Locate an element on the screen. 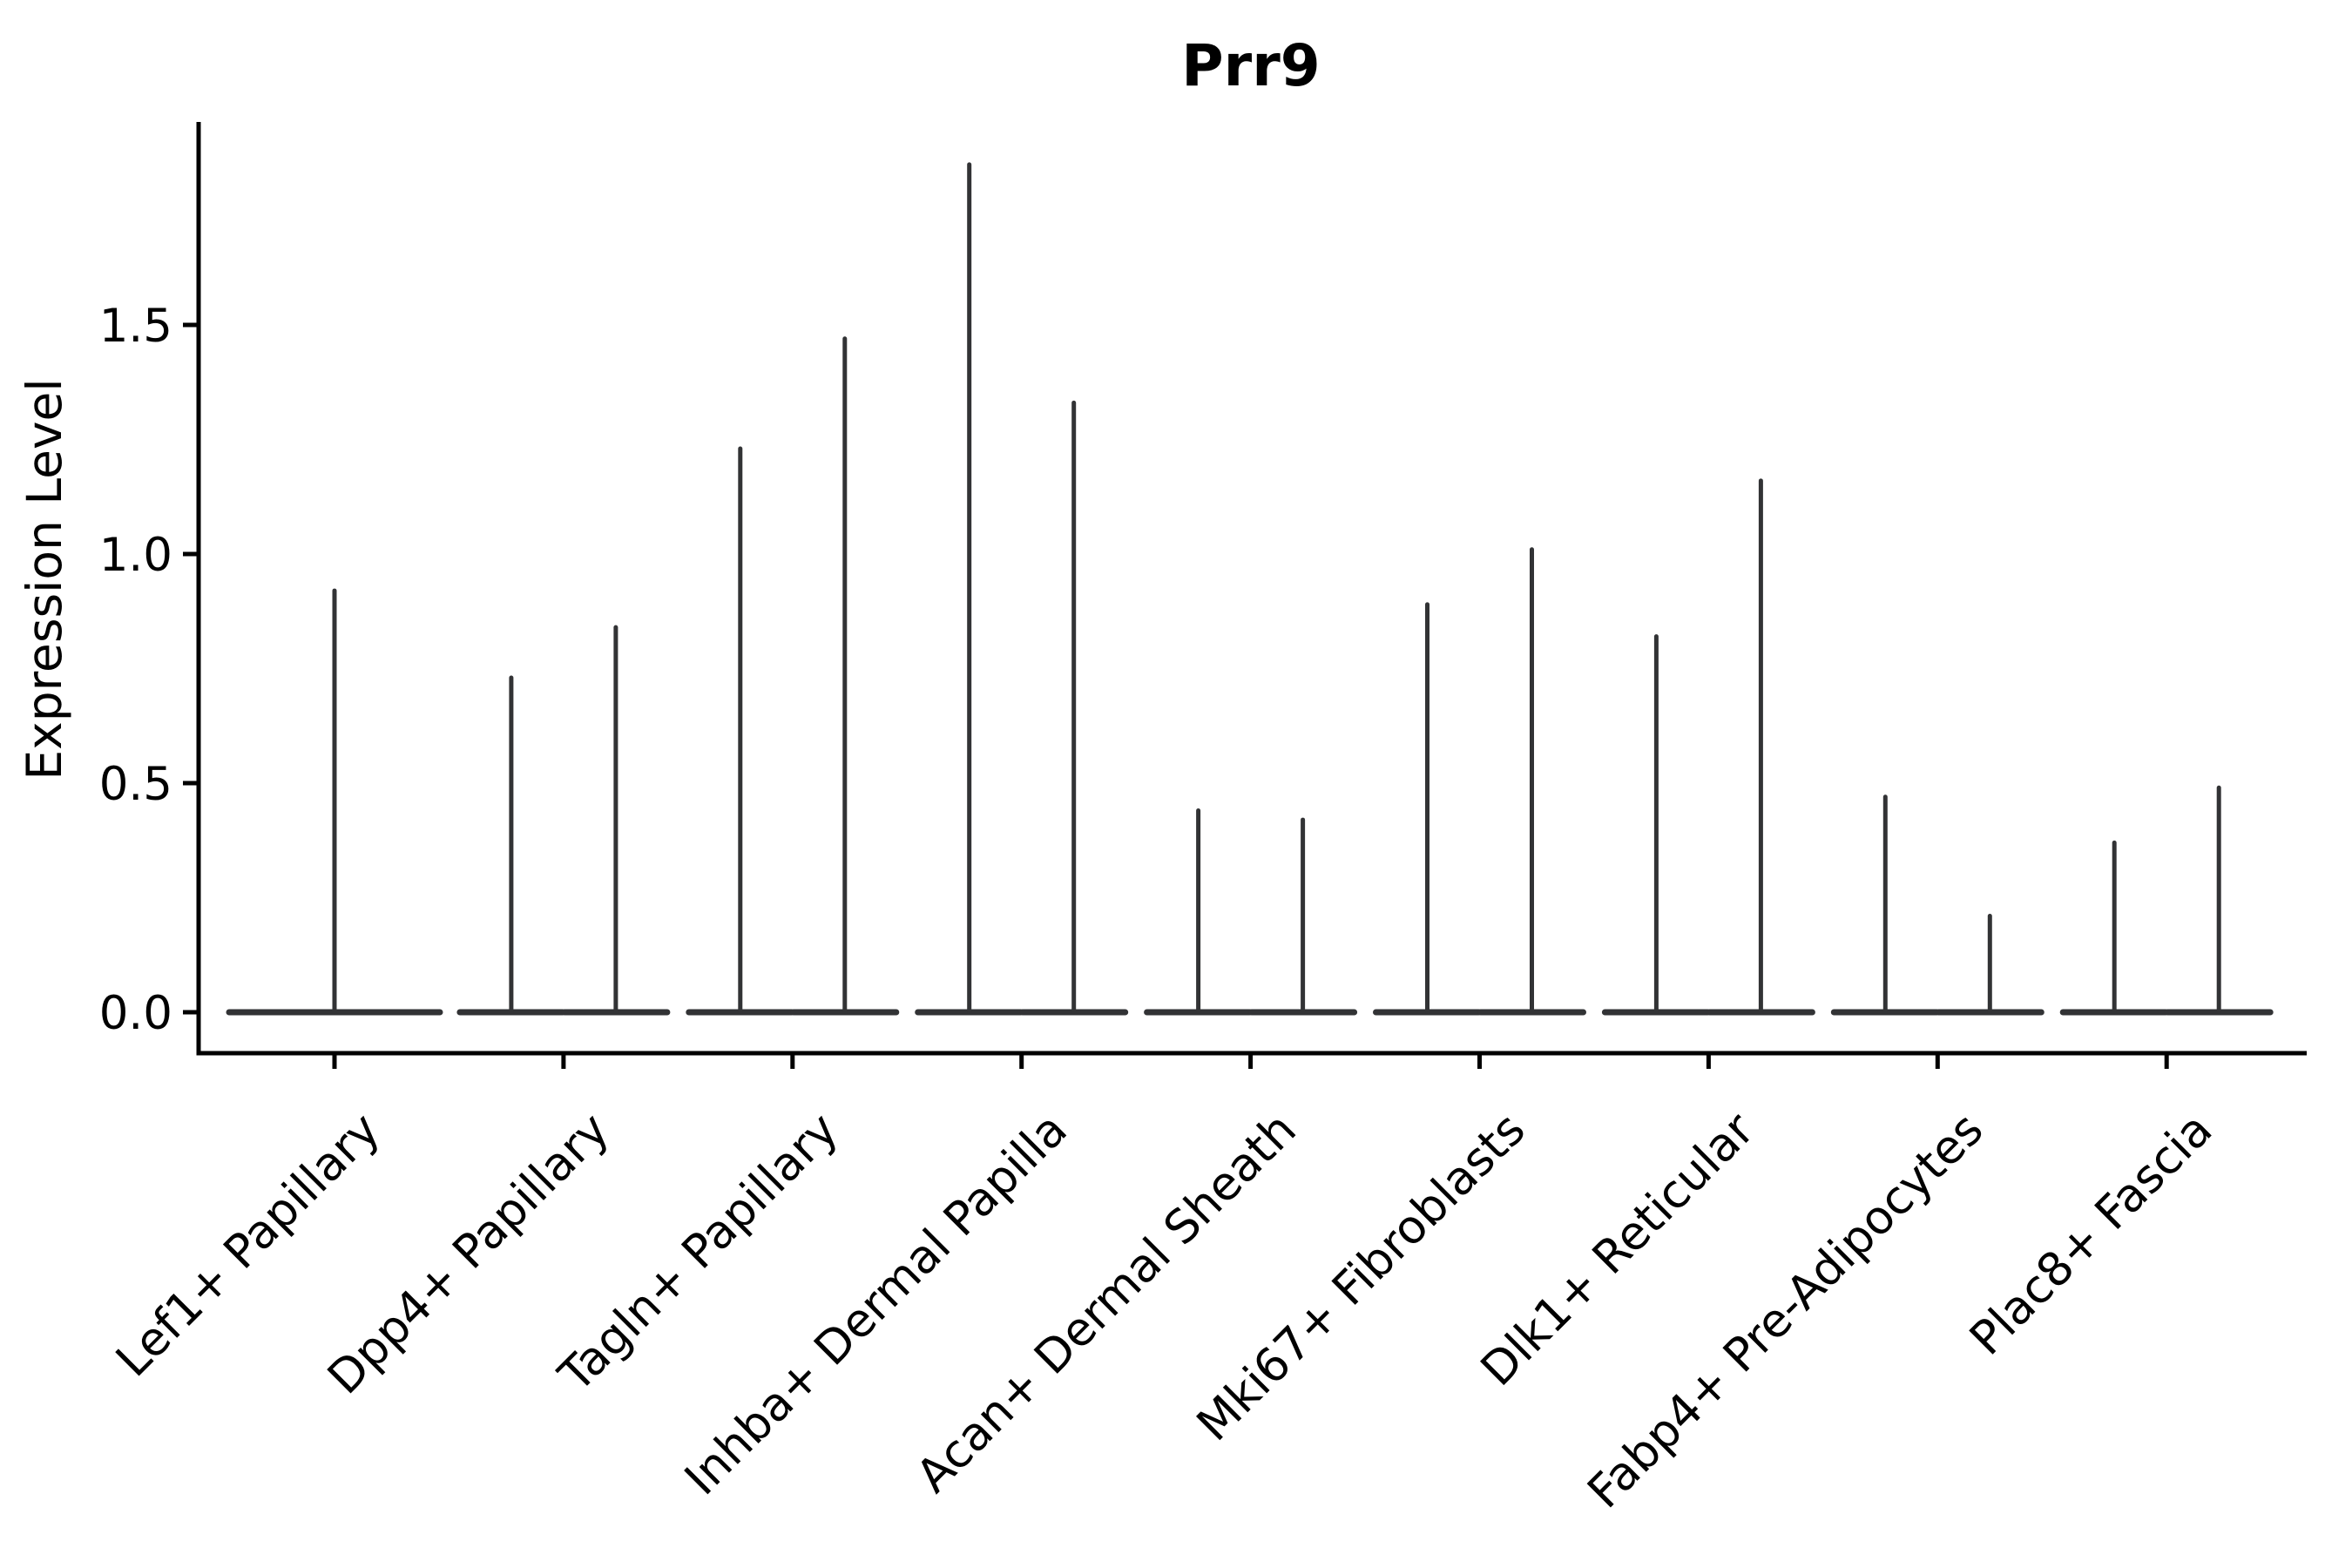 Image resolution: width=2352 pixels, height=1568 pixels. y-tick-label: 1.5 is located at coordinates (135, 326).